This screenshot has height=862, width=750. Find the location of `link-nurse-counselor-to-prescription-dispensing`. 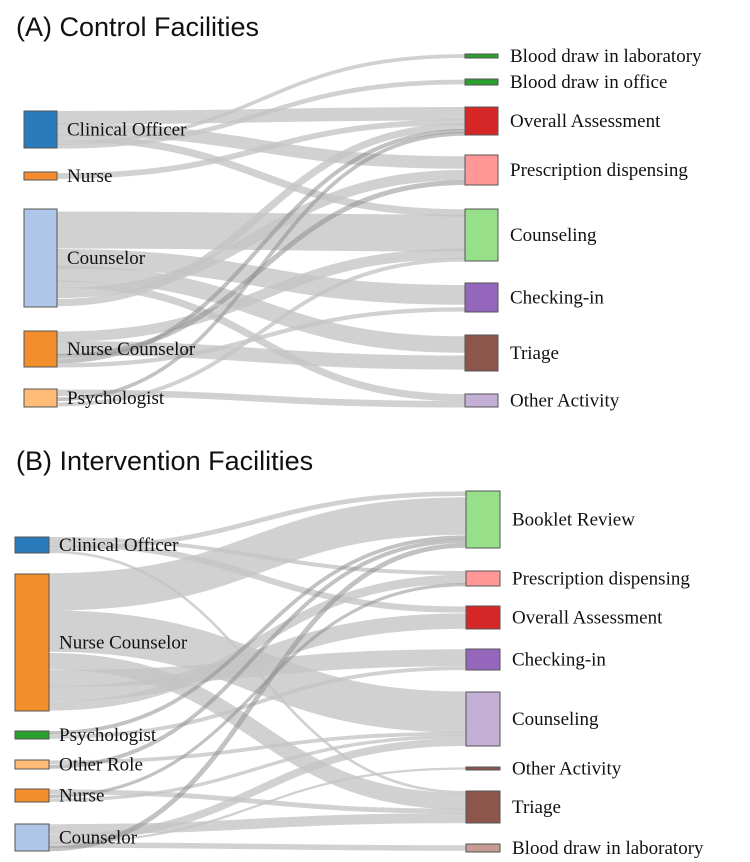

link-nurse-counselor-to-prescription-dispensing is located at coordinates (257, 642).